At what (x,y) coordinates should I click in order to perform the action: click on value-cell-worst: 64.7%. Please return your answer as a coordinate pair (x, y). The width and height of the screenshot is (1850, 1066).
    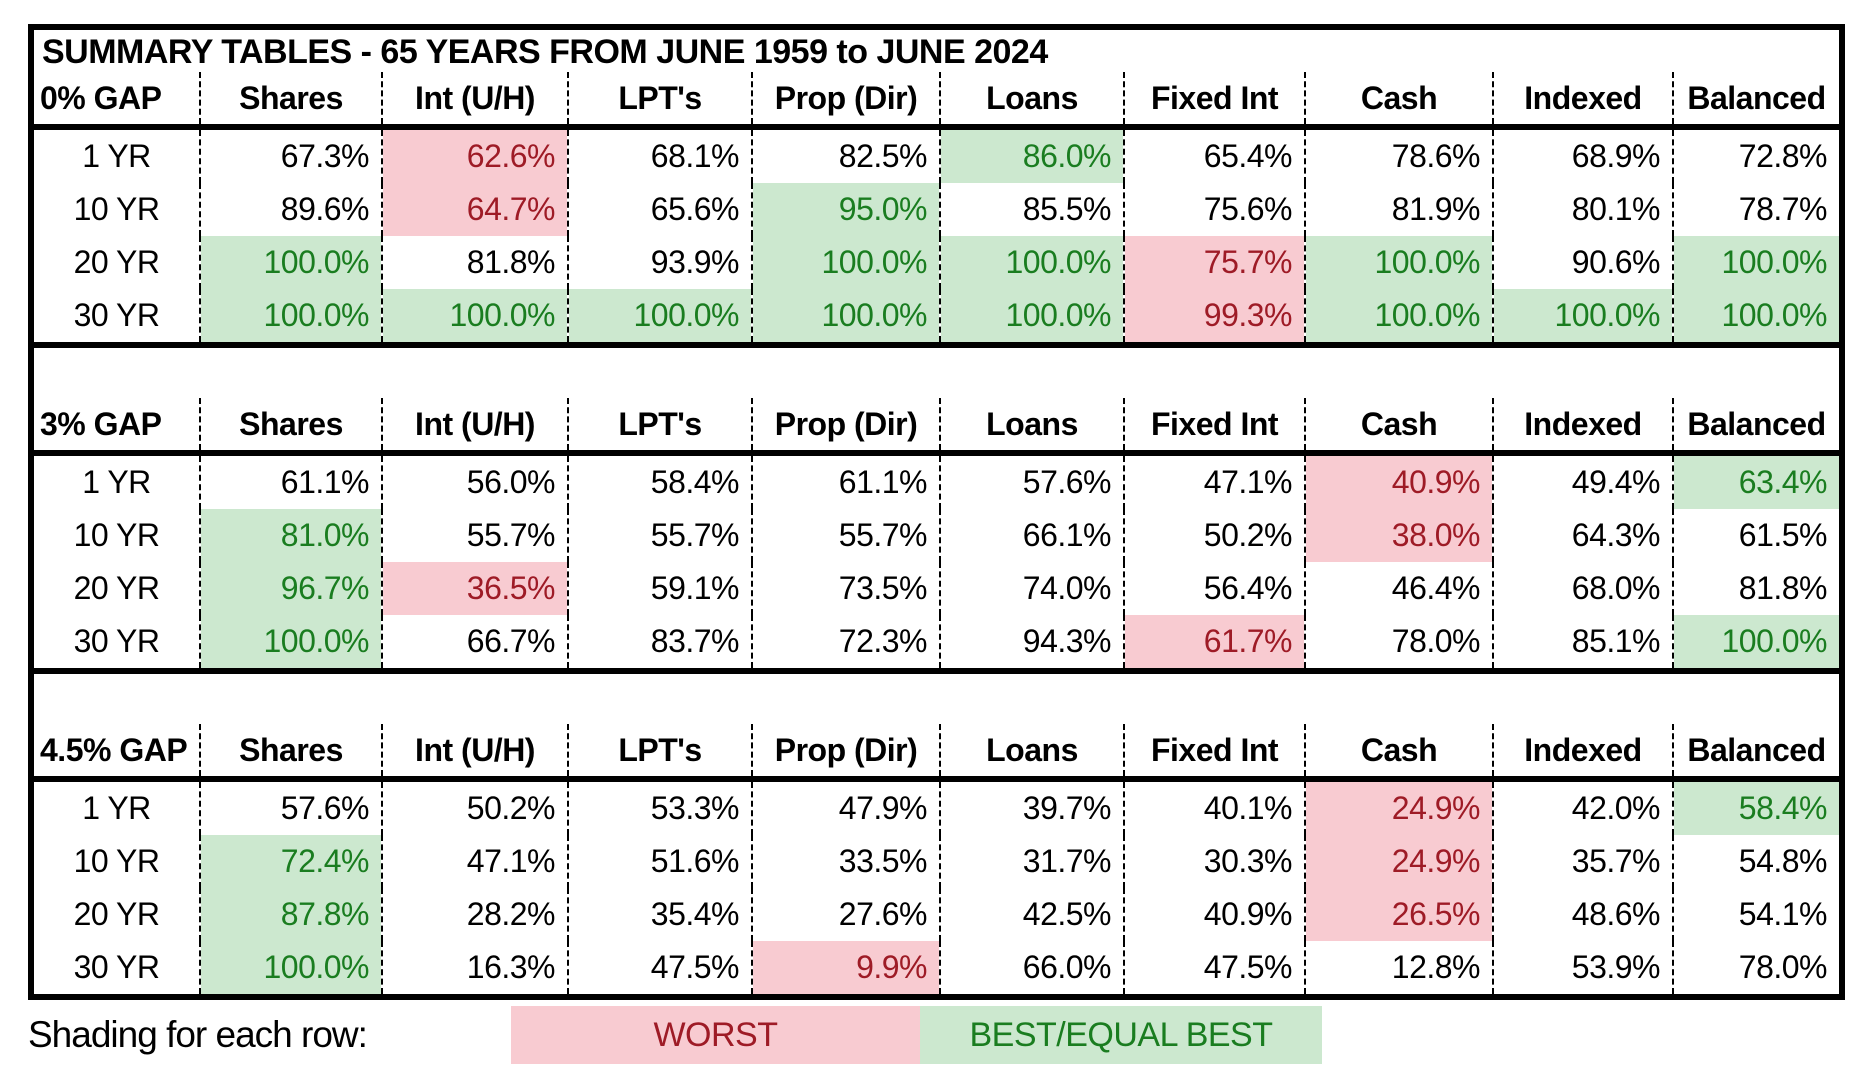
    Looking at the image, I should click on (474, 209).